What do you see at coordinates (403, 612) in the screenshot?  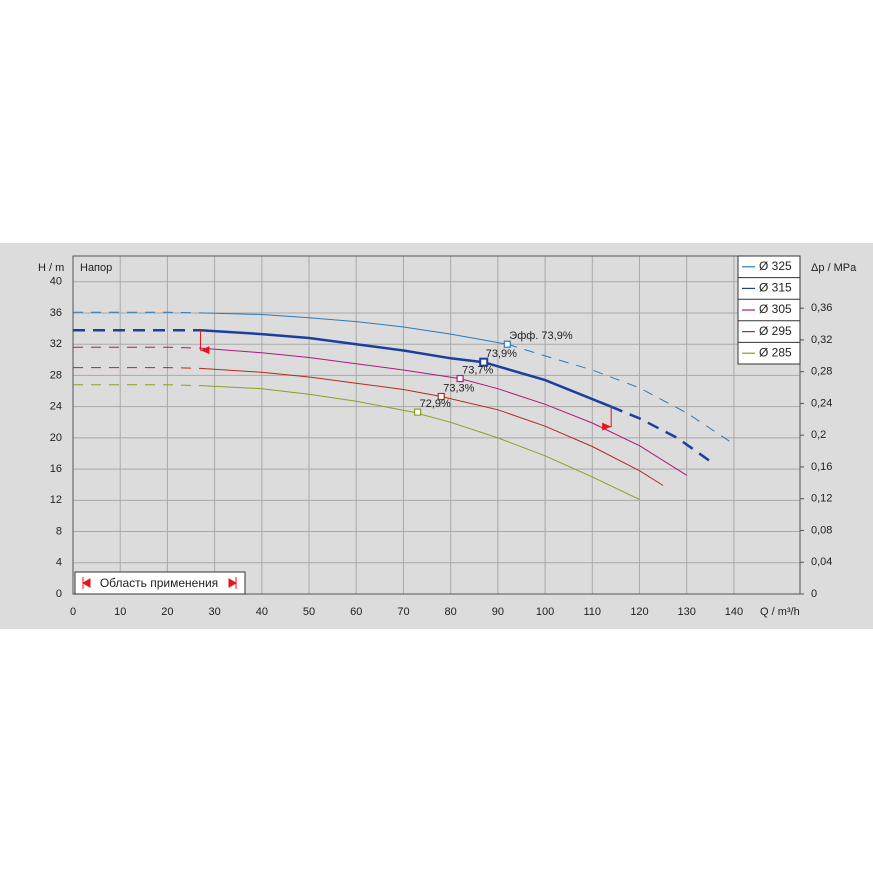 I see `x-tick-label: 70` at bounding box center [403, 612].